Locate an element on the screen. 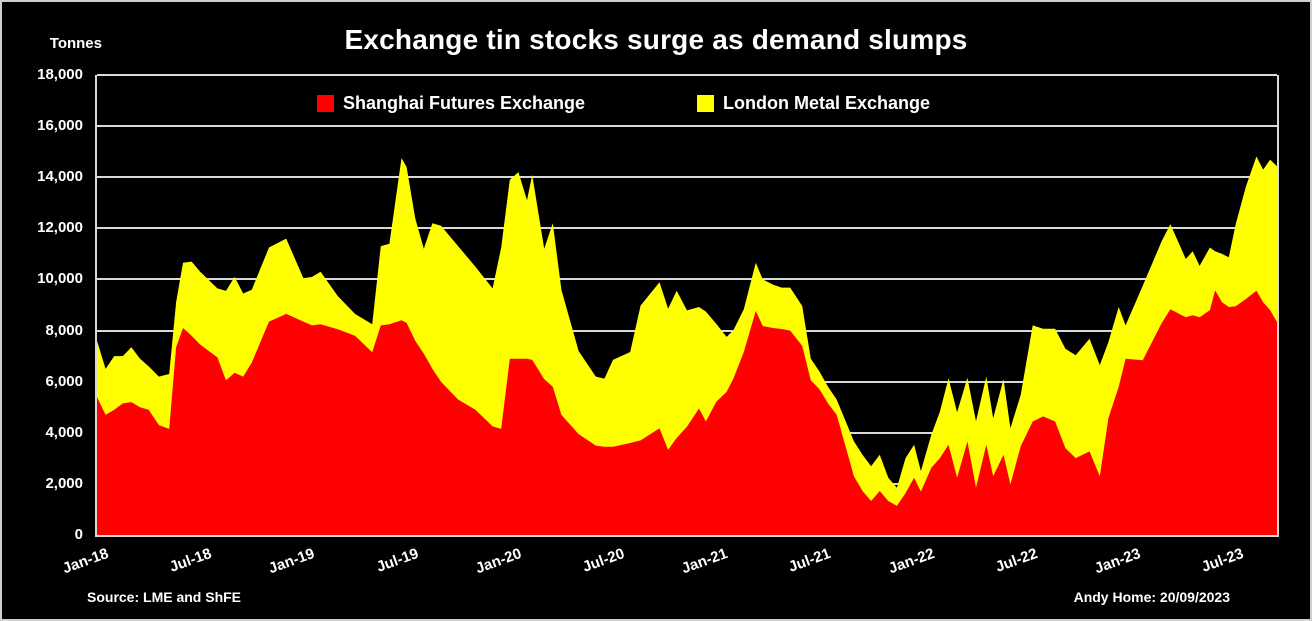 The height and width of the screenshot is (621, 1312). y-axis-line is located at coordinates (96, 305).